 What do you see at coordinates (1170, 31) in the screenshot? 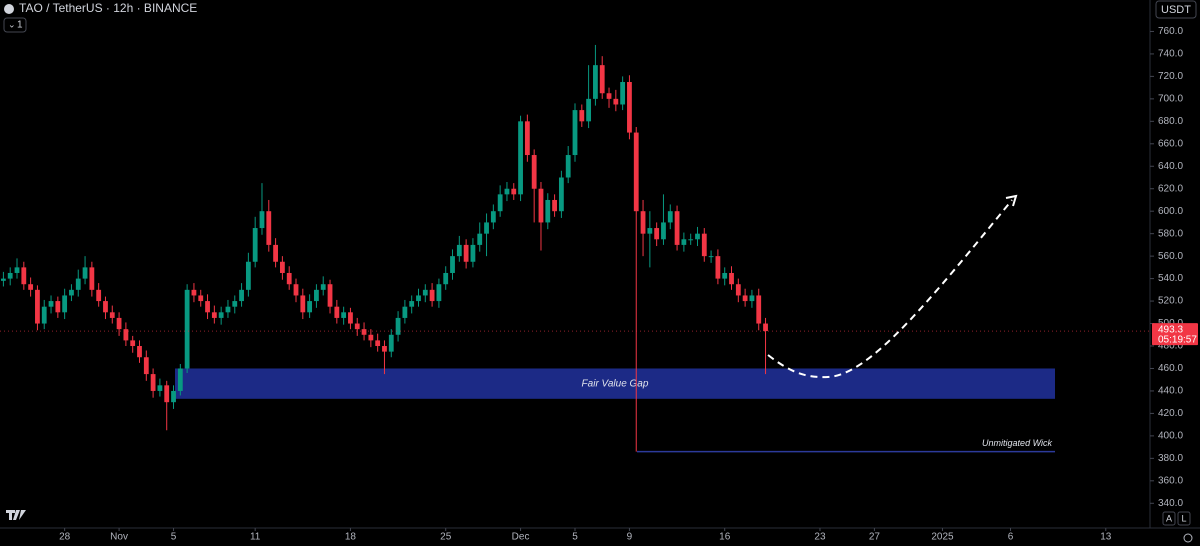
I see `y-tick-label: 760.0` at bounding box center [1170, 31].